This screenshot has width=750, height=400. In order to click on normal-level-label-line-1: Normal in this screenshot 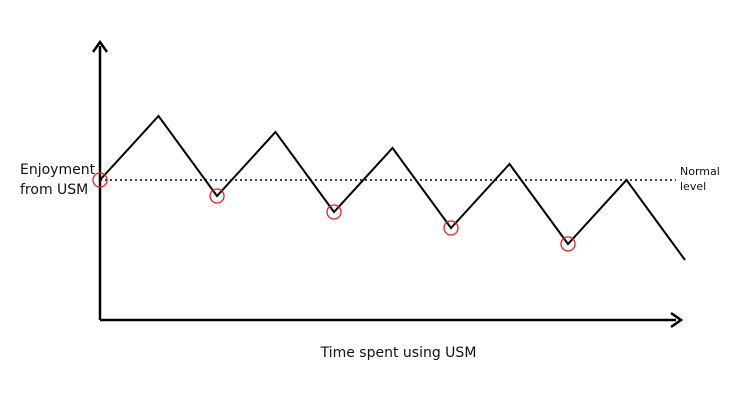, I will do `click(700, 171)`.